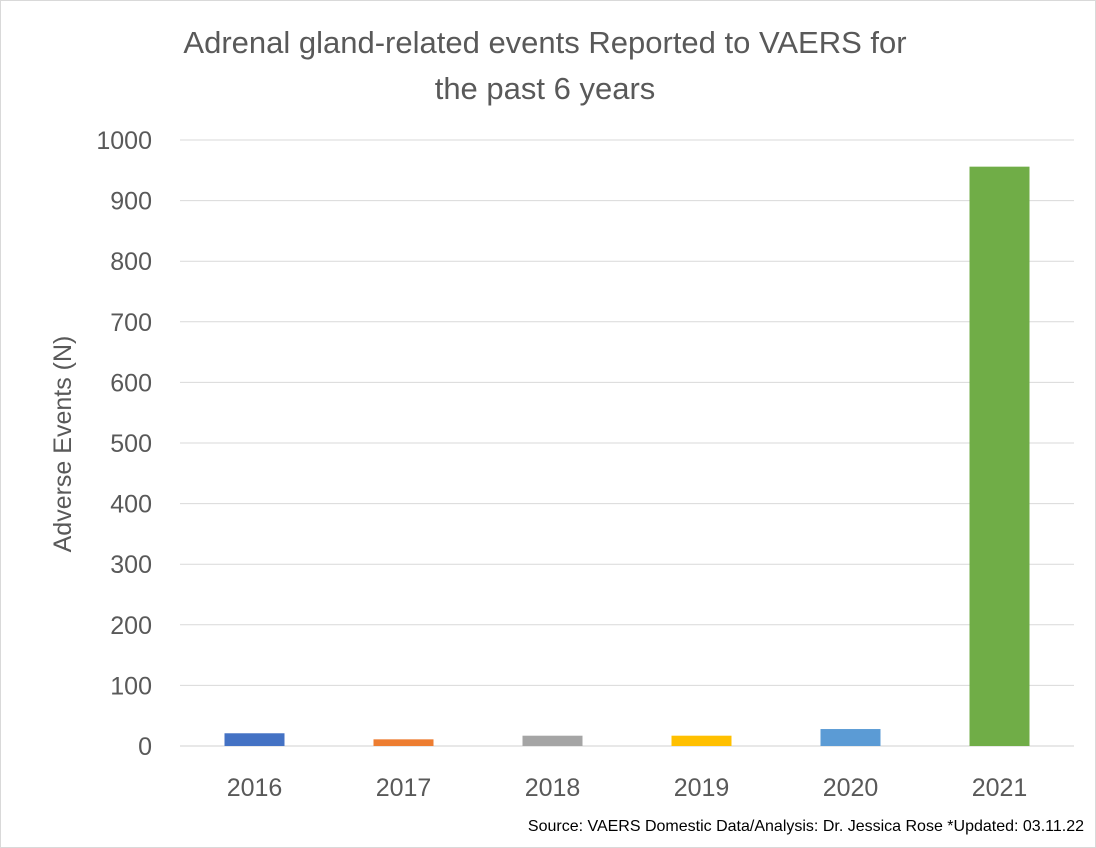 This screenshot has width=1096, height=848. I want to click on x-tick-label: 2021, so click(1000, 788).